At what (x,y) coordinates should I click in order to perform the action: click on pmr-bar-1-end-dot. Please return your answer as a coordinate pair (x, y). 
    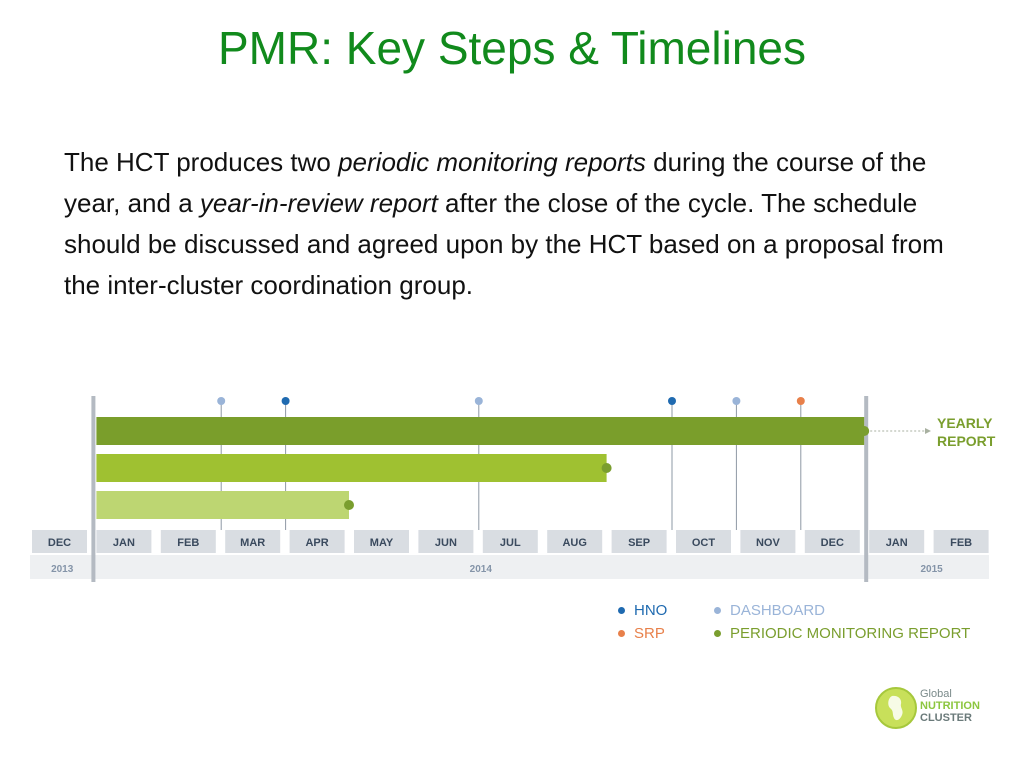
    Looking at the image, I should click on (864, 431).